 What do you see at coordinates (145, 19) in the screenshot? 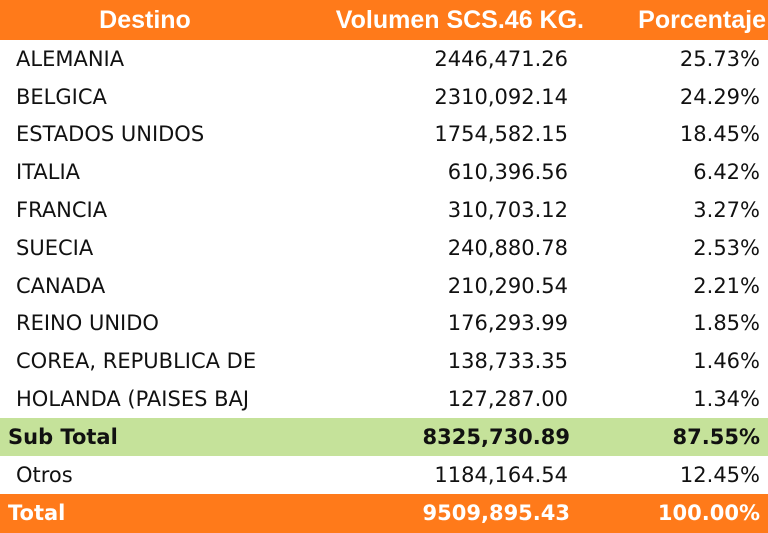
I see `column-header-destino: Destino` at bounding box center [145, 19].